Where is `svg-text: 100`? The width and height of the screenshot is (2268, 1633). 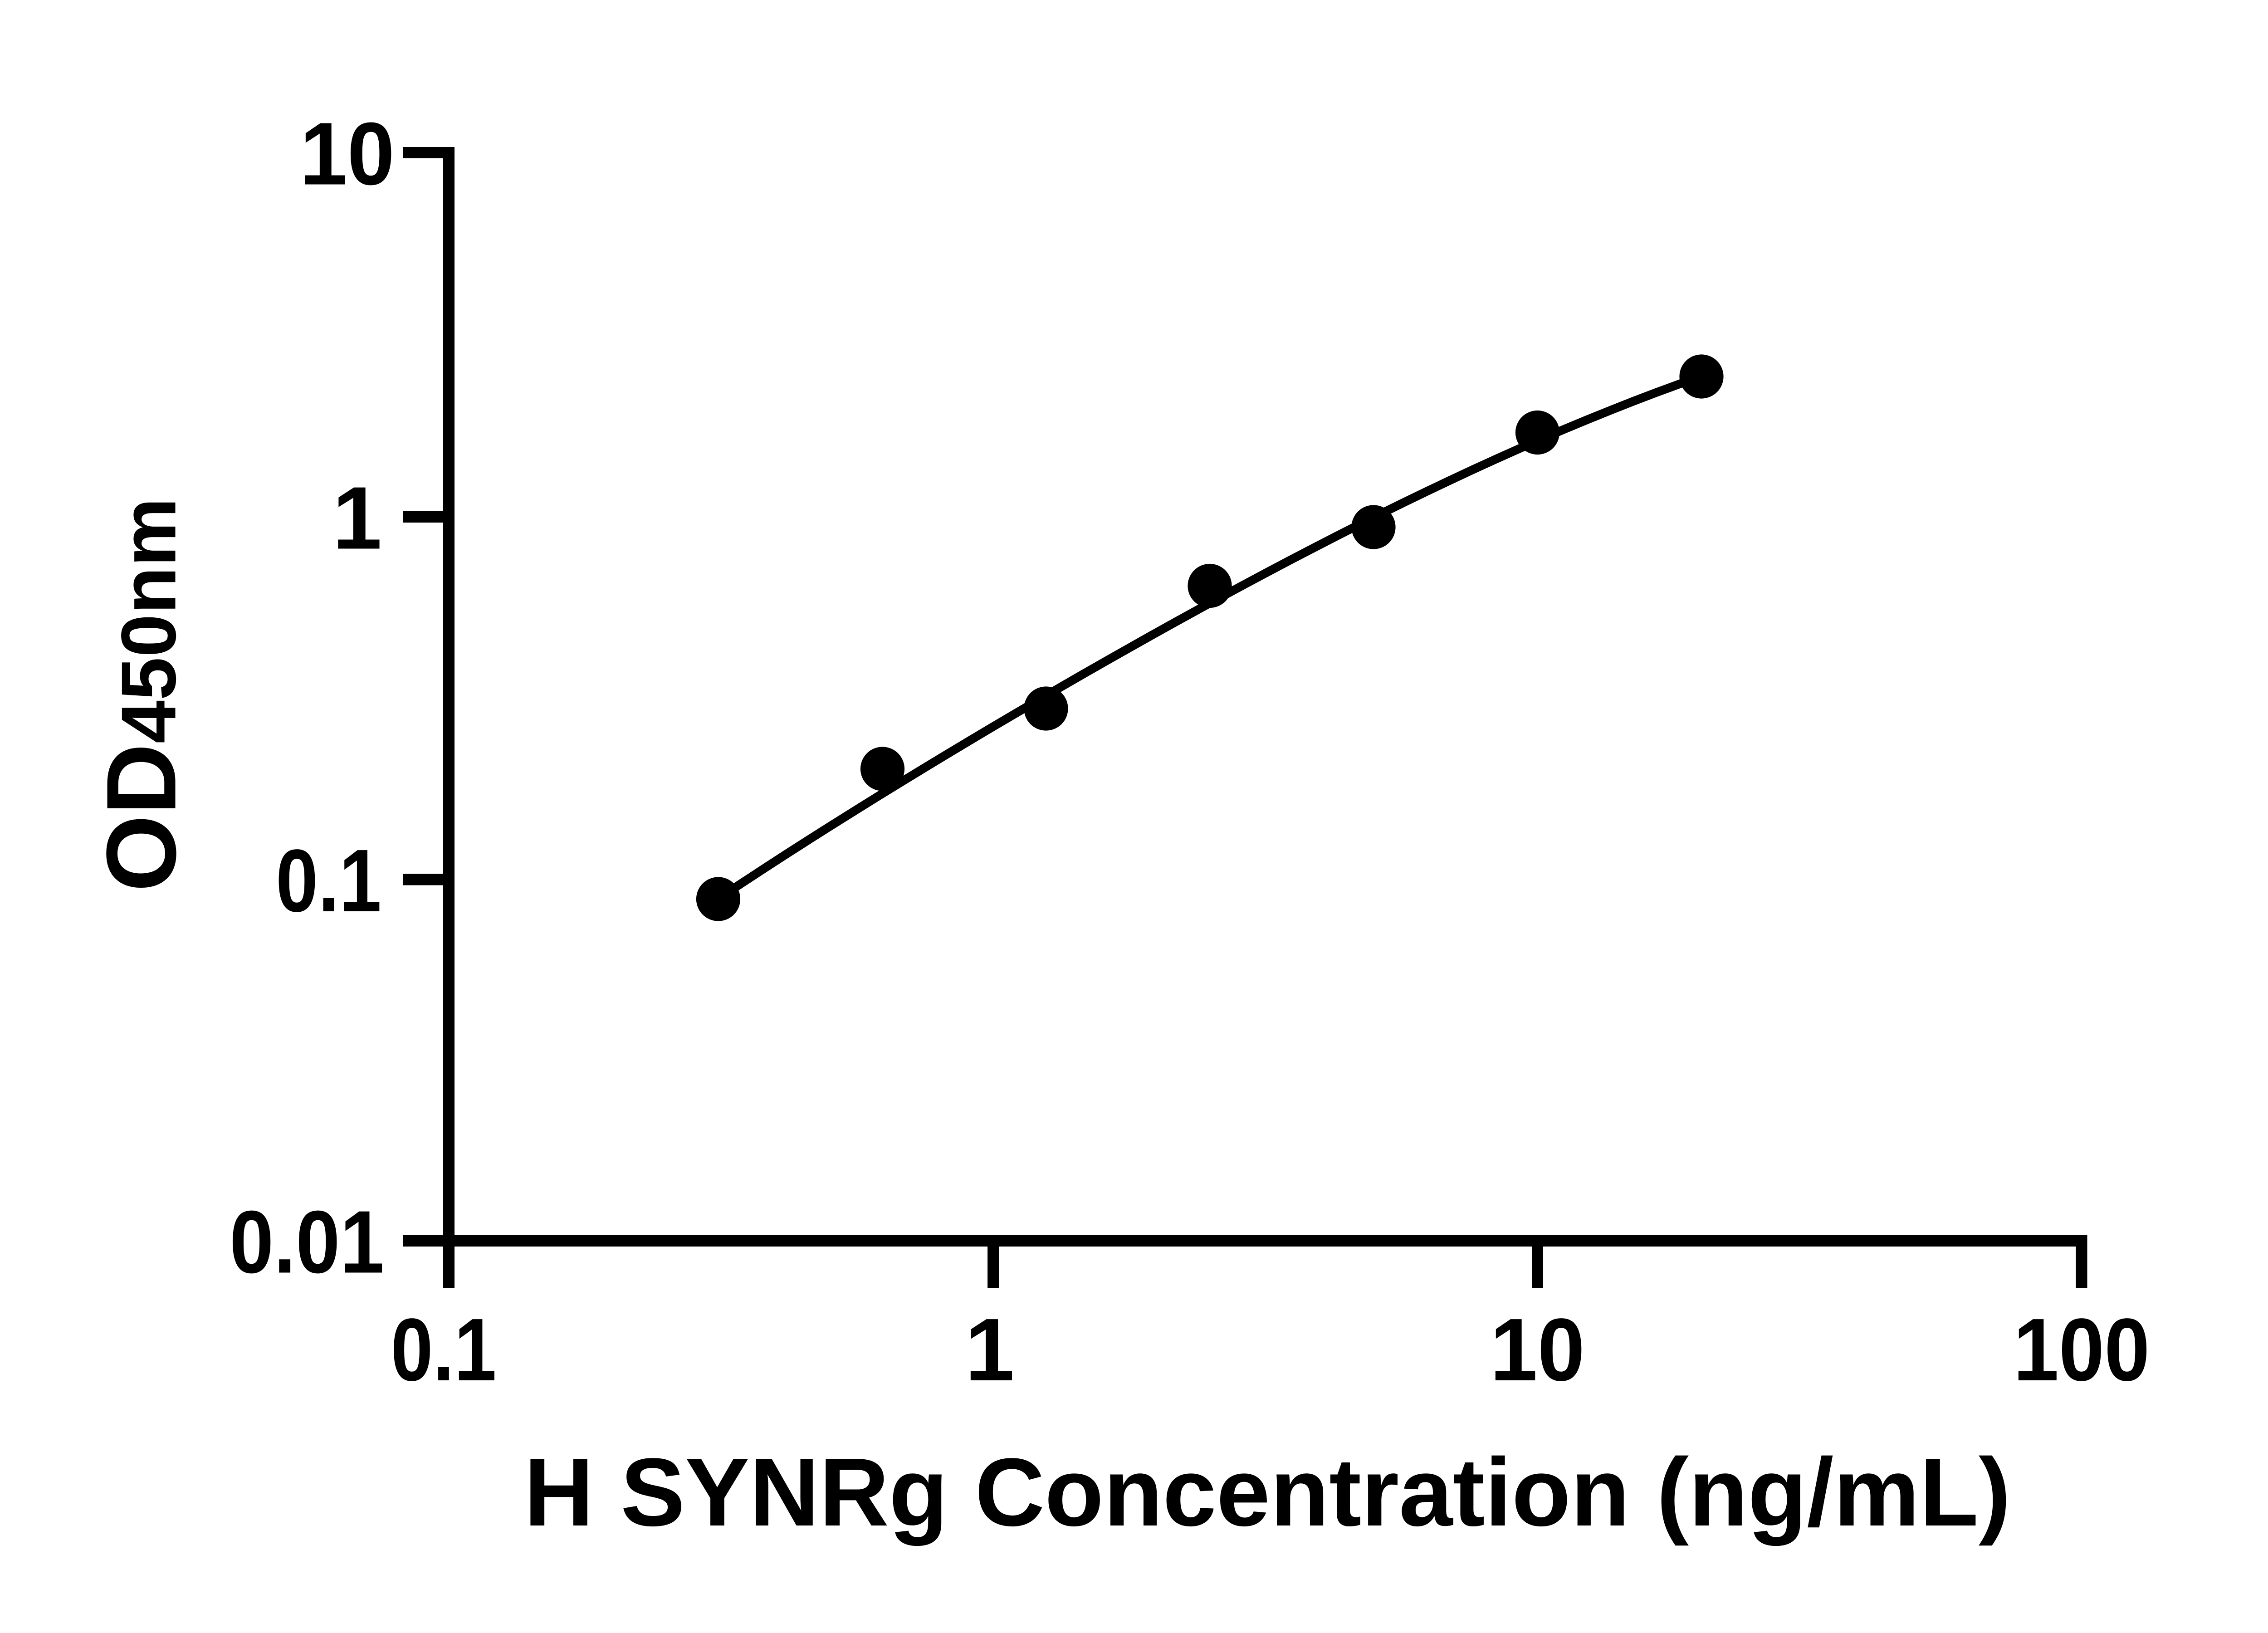
svg-text: 100 is located at coordinates (2082, 1349).